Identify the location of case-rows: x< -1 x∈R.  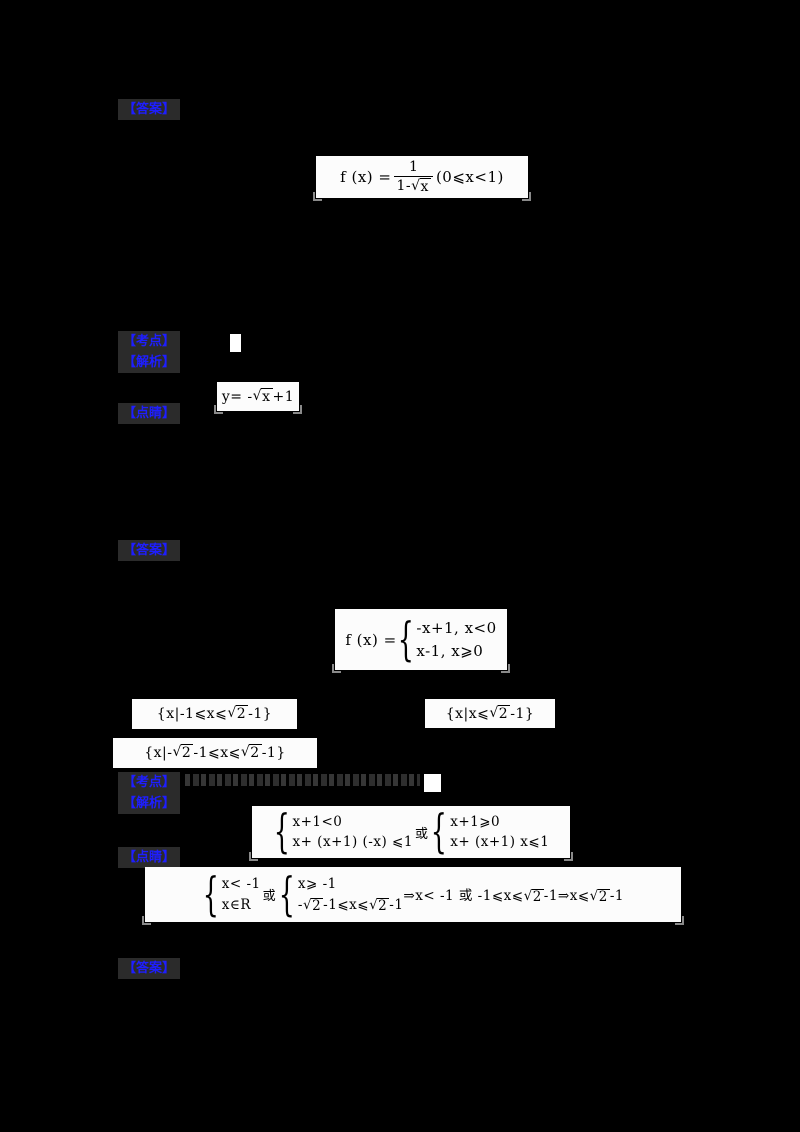
(241, 894).